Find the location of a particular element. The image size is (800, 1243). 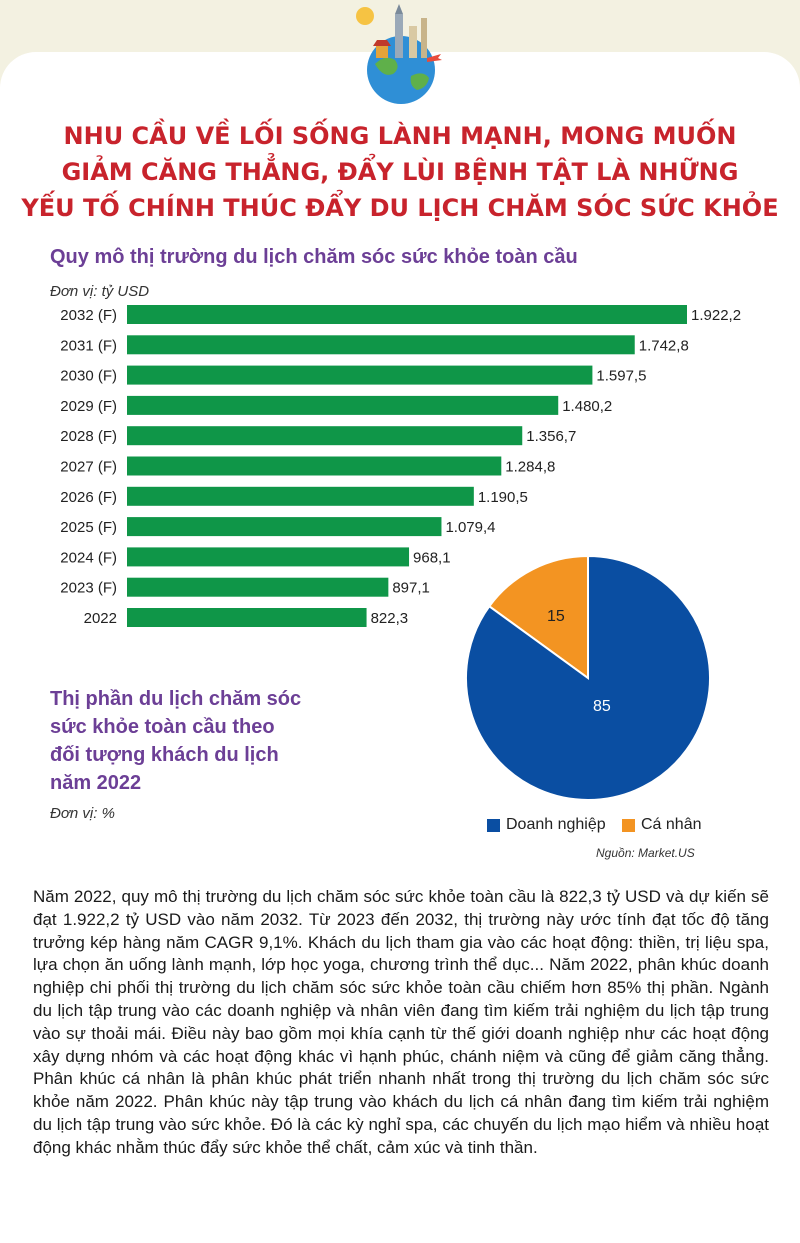

legend-item-corporate: Doanh nghiệp is located at coordinates (546, 825).